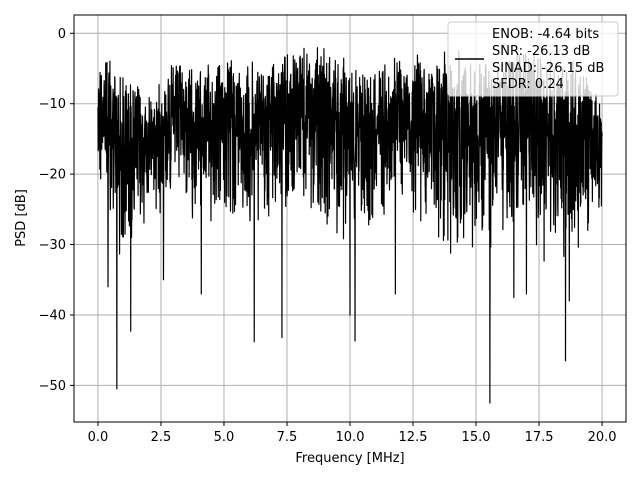 The width and height of the screenshot is (640, 480). I want to click on x-tick-label: 15.0, so click(476, 437).